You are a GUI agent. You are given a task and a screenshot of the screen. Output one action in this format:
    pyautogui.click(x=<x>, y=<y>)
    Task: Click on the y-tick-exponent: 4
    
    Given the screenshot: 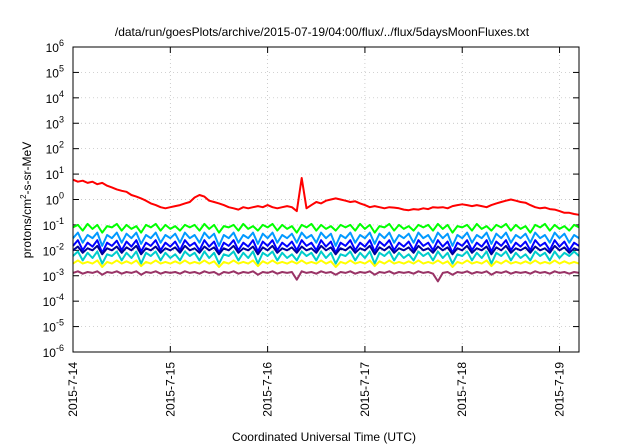 What is the action you would take?
    pyautogui.click(x=61, y=94)
    